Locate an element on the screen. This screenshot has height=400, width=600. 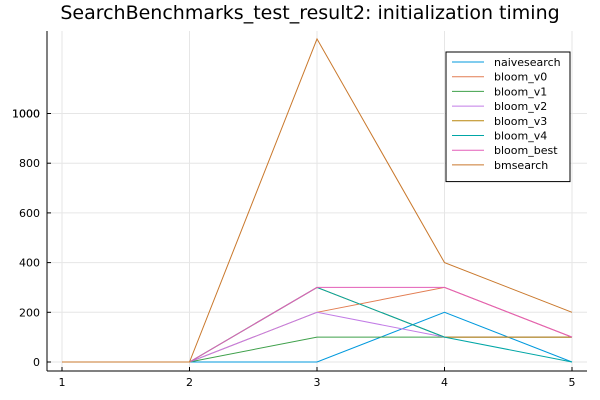
legend-label: bloom_v0 is located at coordinates (520, 77).